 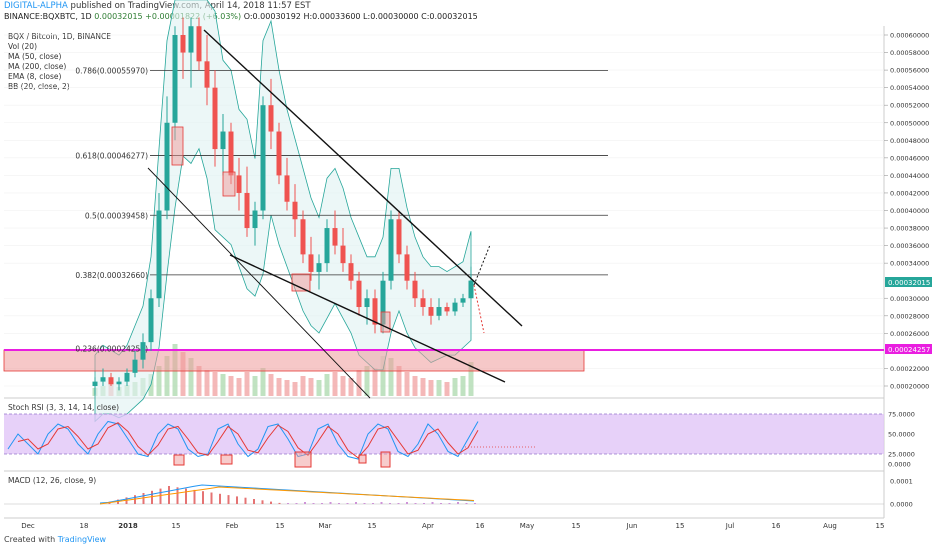 What do you see at coordinates (901, 505) in the screenshot?
I see `macd-tick-label: 0.0000` at bounding box center [901, 505].